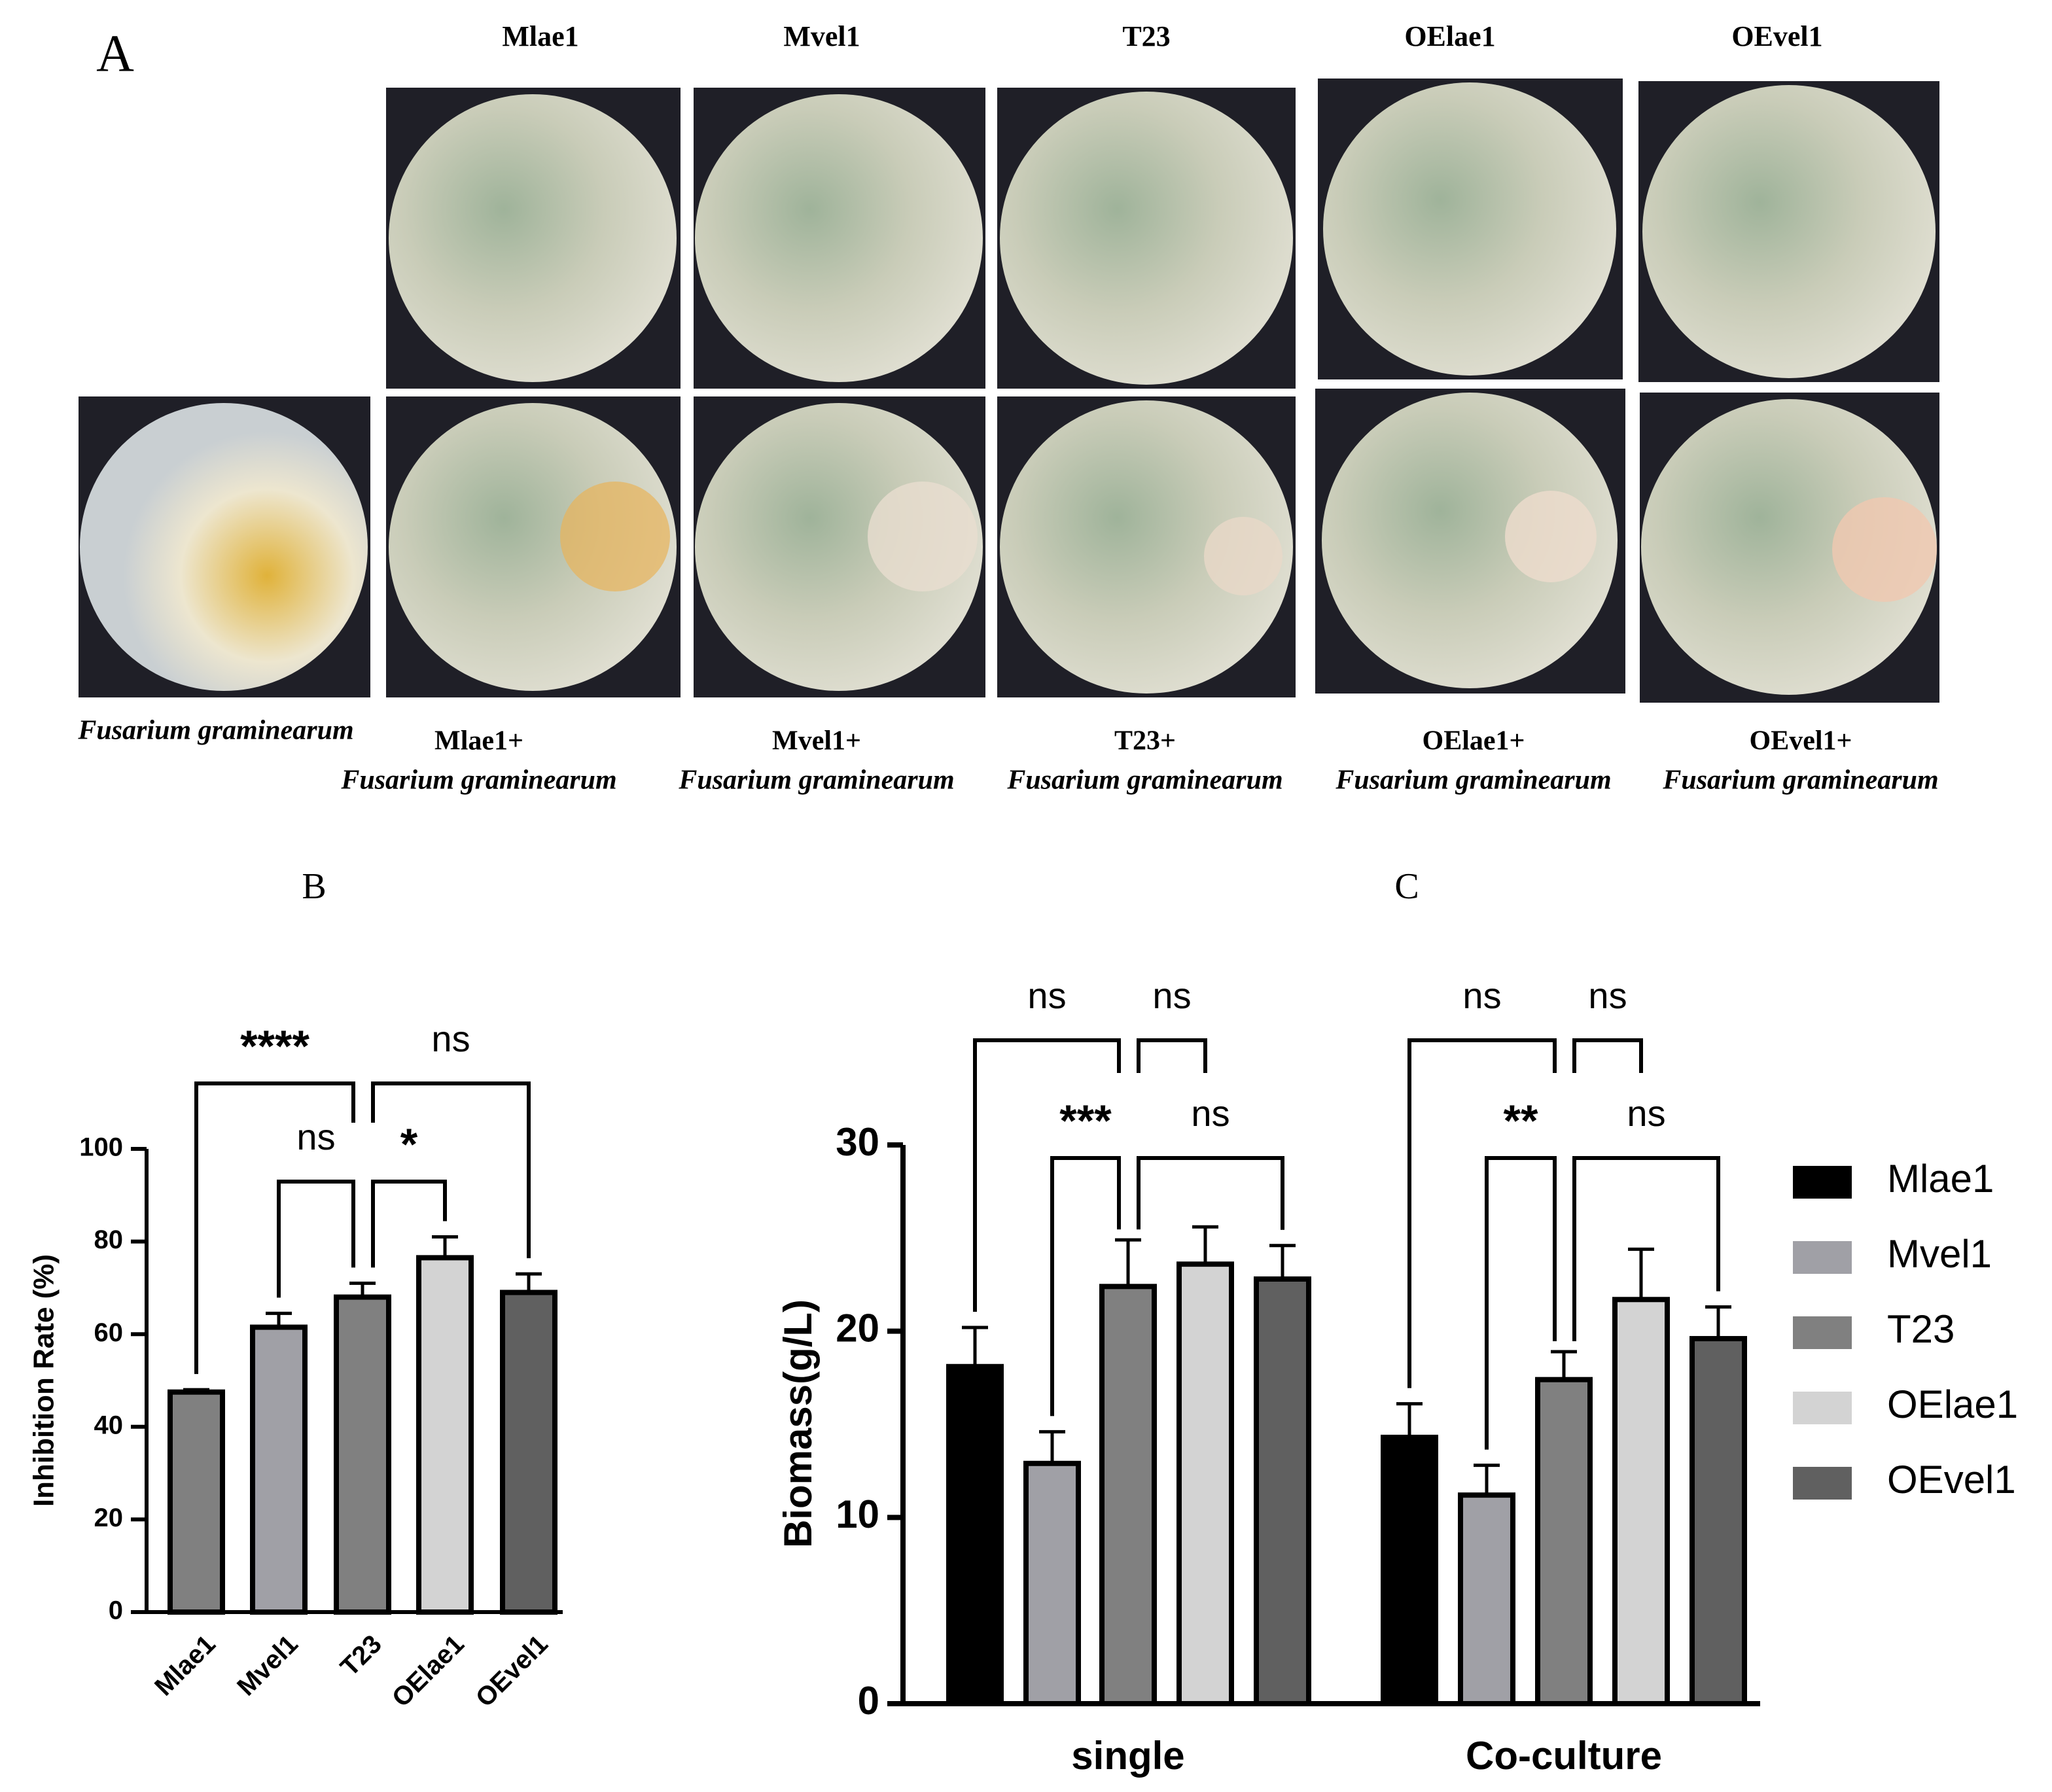 The height and width of the screenshot is (1792, 2052). I want to click on significance-label: ****, so click(275, 1046).